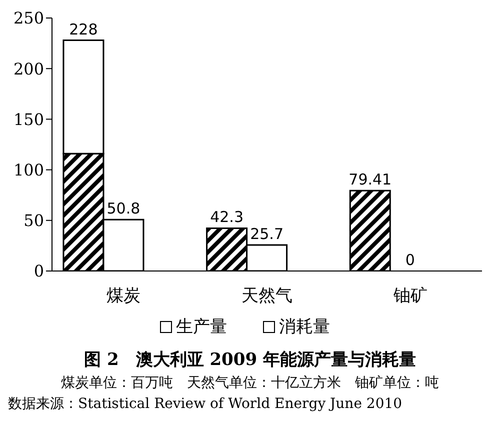  What do you see at coordinates (410, 260) in the screenshot?
I see `data-label: 0` at bounding box center [410, 260].